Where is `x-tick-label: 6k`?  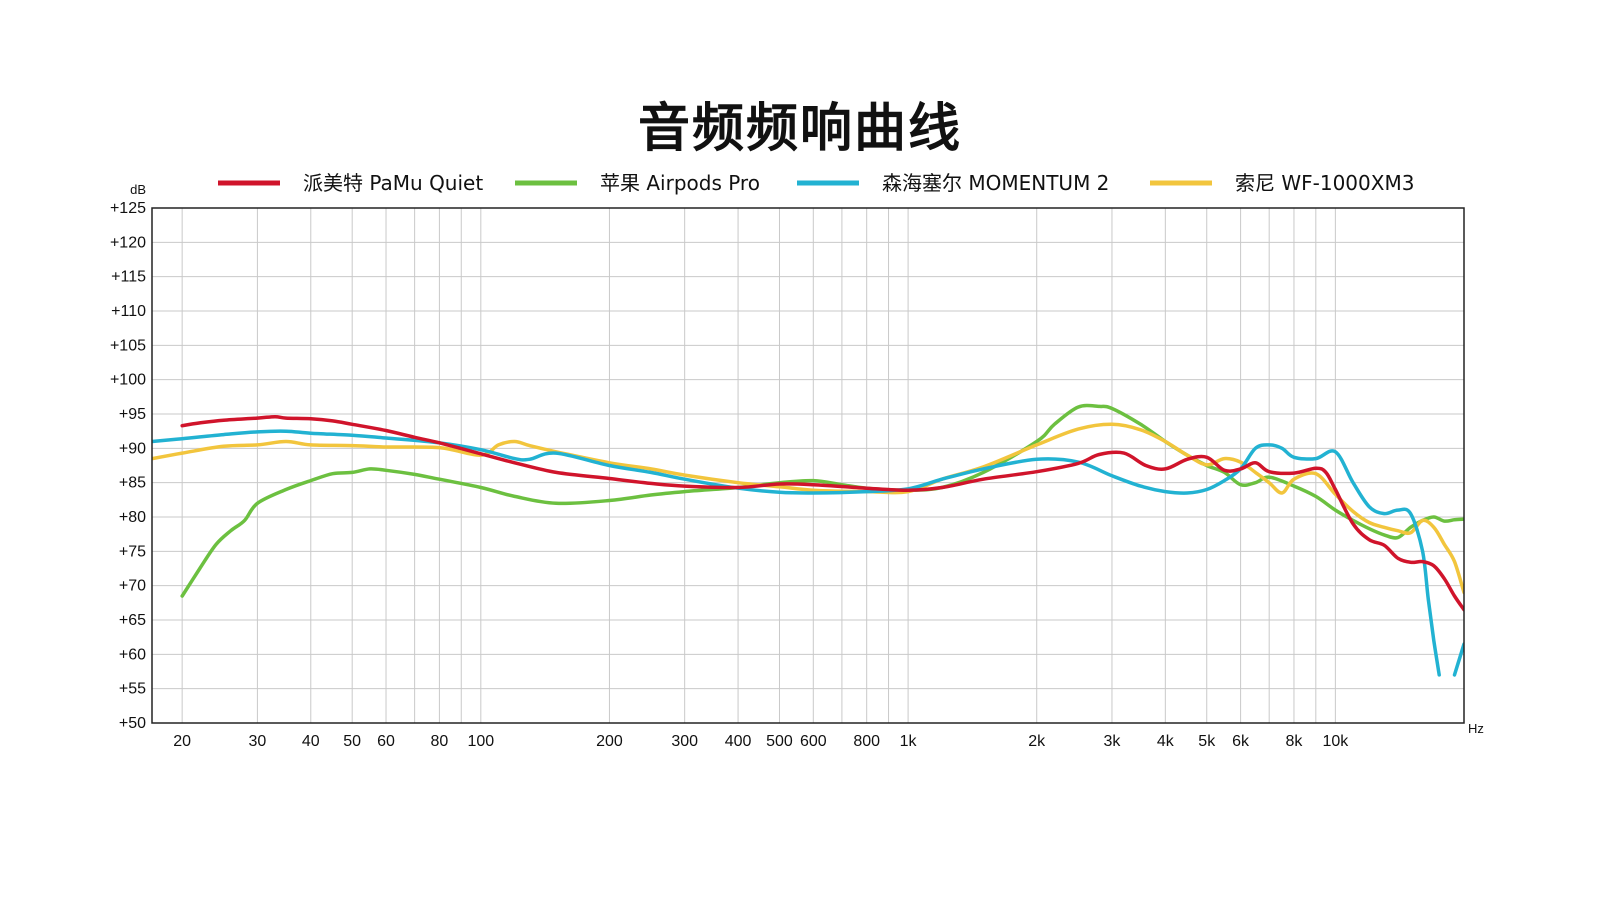
x-tick-label: 6k is located at coordinates (1241, 741).